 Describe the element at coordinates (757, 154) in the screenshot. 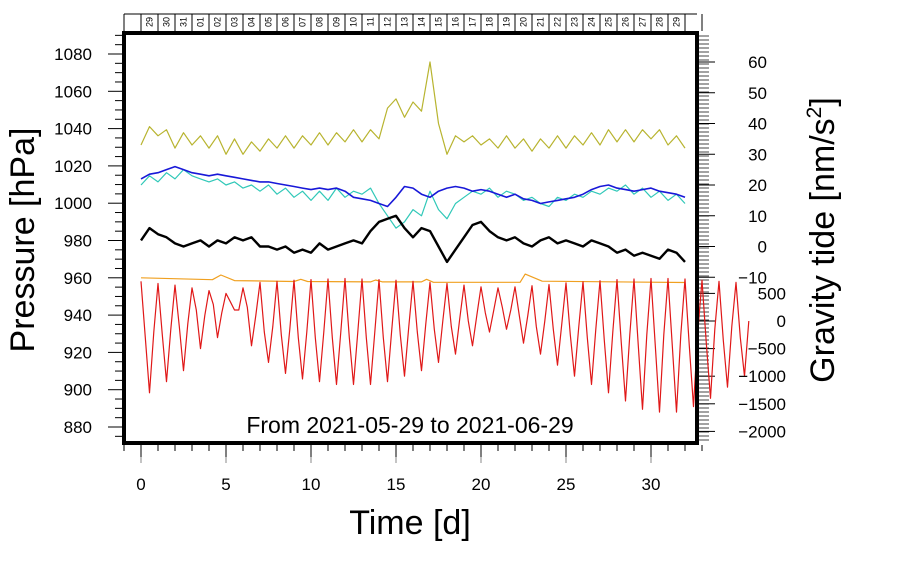

I see `y-right-upper-tick-label: 30` at that location.